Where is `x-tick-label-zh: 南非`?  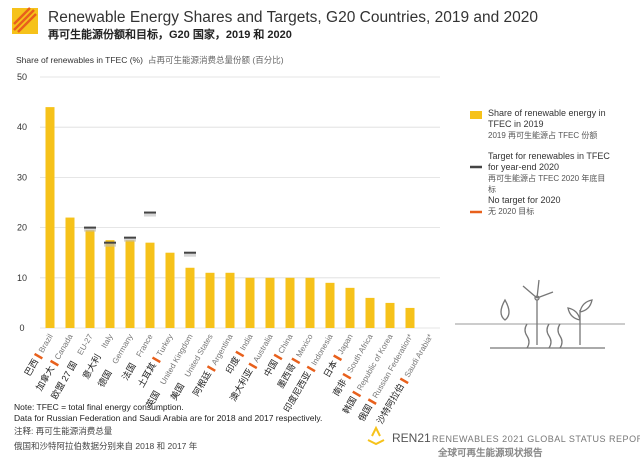
x-tick-label-zh: 南非 is located at coordinates (339, 387).